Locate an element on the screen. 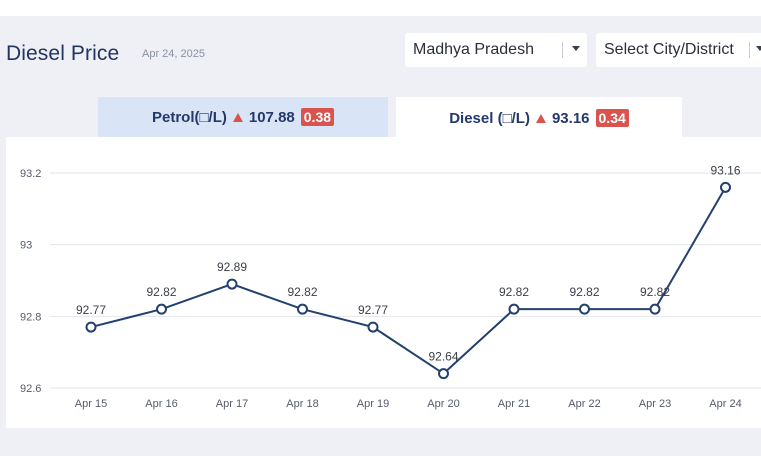 The width and height of the screenshot is (761, 456). tab-diesel-price: 93.16 is located at coordinates (570, 118).